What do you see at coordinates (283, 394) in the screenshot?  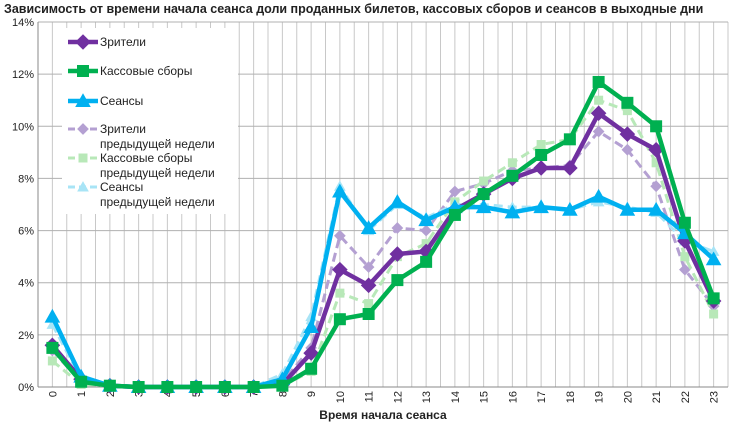 I see `x-tick-label: 8` at bounding box center [283, 394].